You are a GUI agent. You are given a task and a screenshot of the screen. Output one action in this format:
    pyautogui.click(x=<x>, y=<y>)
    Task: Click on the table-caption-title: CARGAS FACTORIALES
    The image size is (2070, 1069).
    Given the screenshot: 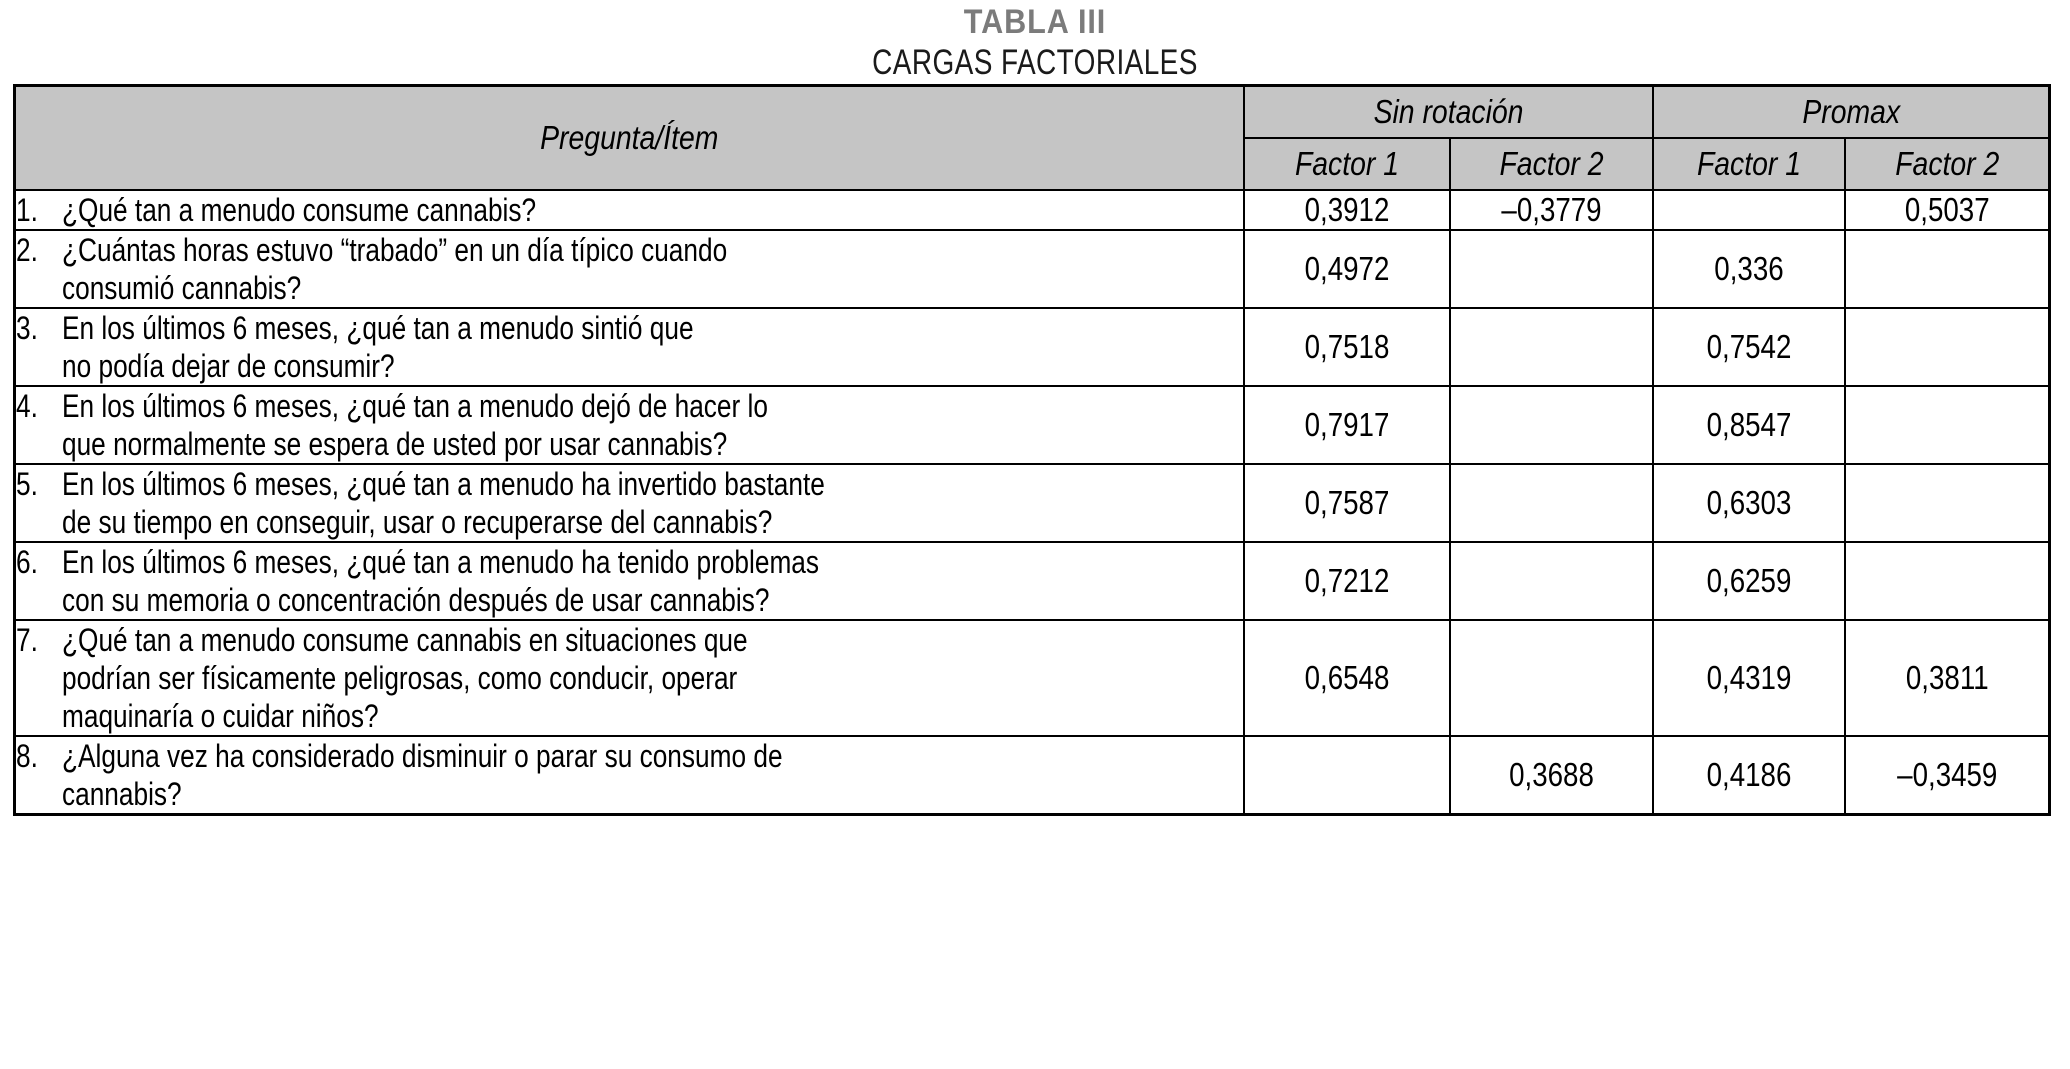 What is the action you would take?
    pyautogui.click(x=1035, y=62)
    